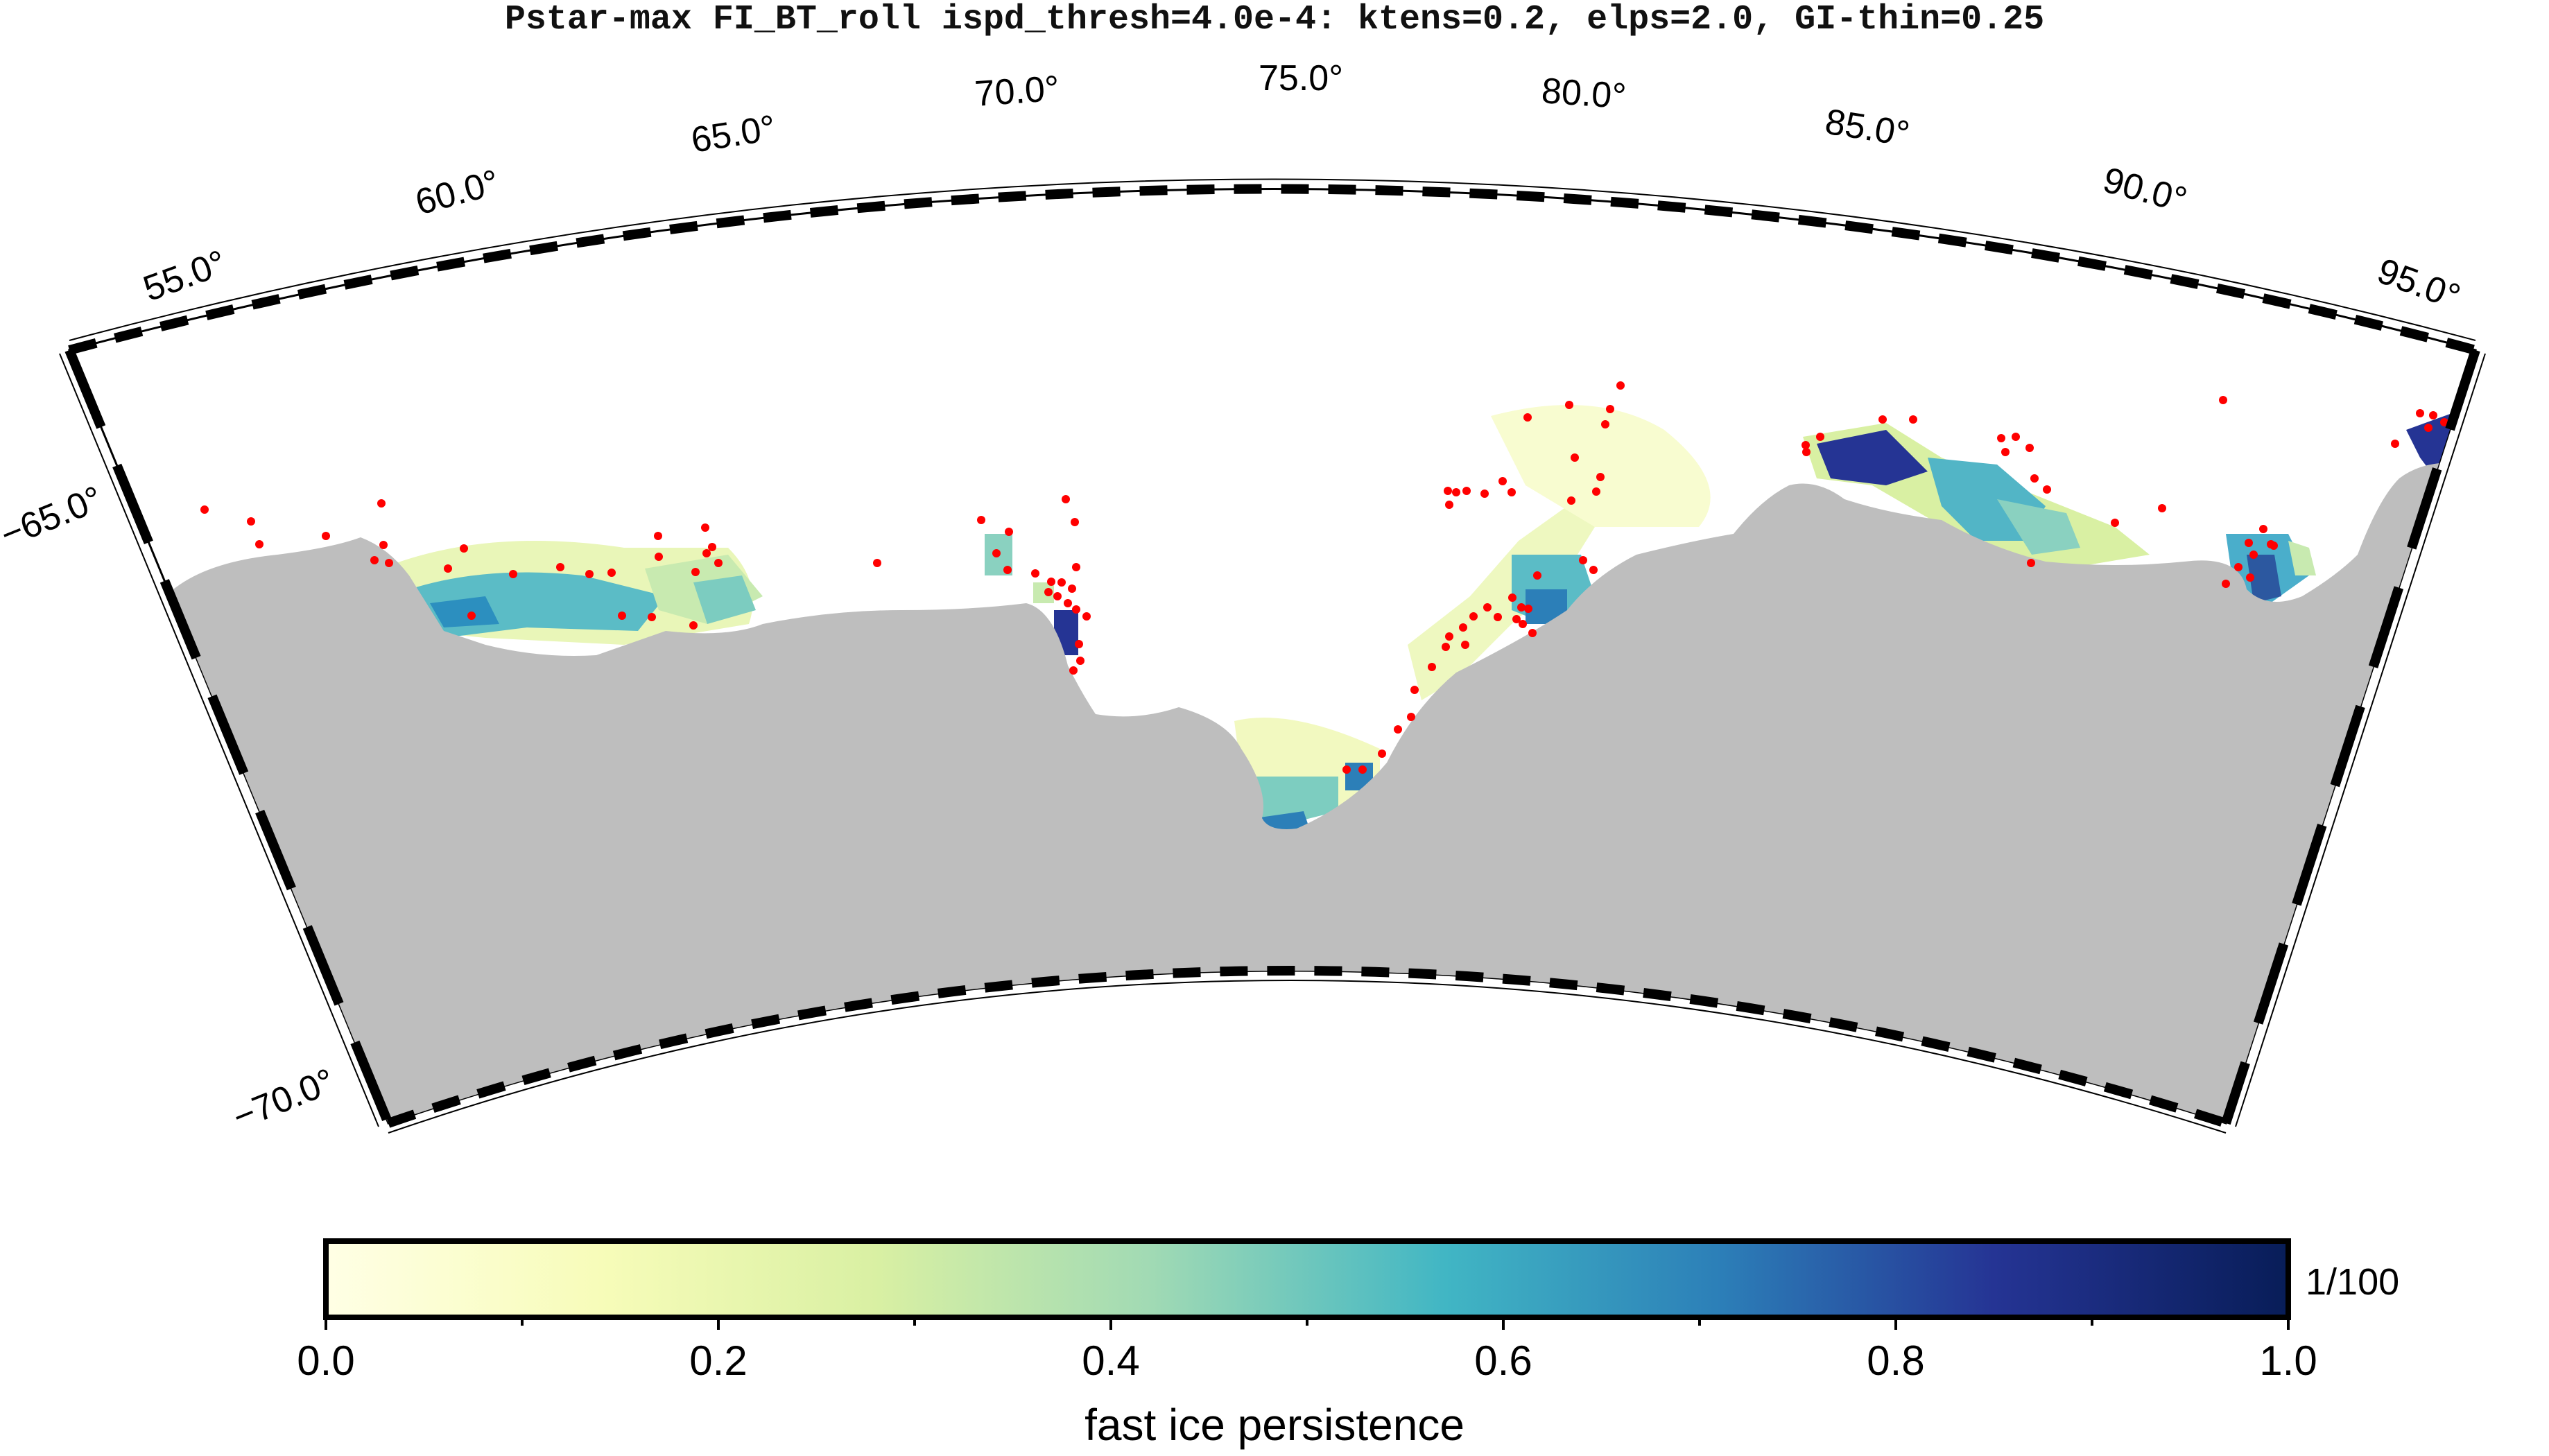  Describe the element at coordinates (1017, 91) in the screenshot. I see `lon-label-70: 70.0°` at that location.